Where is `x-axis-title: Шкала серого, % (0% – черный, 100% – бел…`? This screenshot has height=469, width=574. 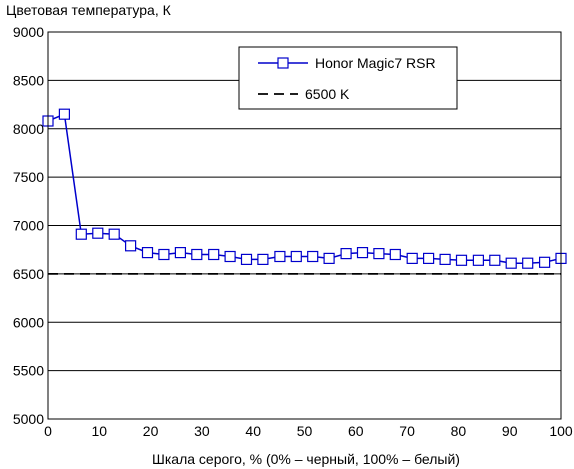
x-axis-title: Шкала серого, % (0% – черный, 100% – бел… is located at coordinates (306, 459).